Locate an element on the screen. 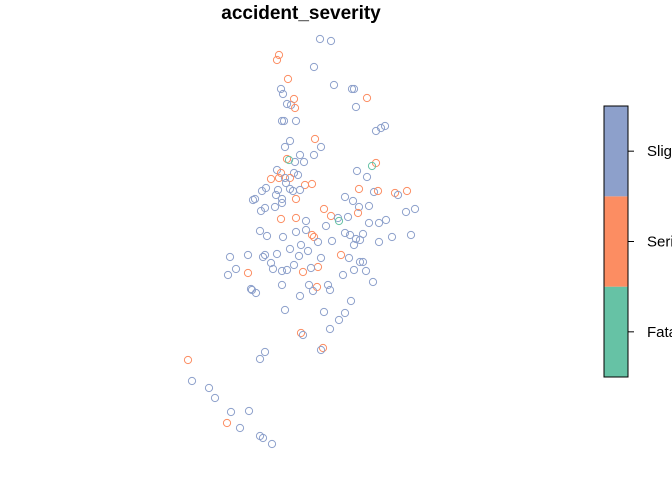  map-title: accident_severity is located at coordinates (301, 13).